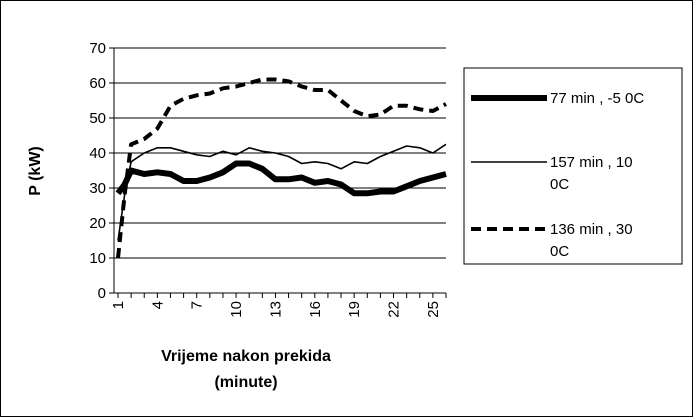 Image resolution: width=693 pixels, height=417 pixels. I want to click on y-tick-label-30: 30, so click(97, 188).